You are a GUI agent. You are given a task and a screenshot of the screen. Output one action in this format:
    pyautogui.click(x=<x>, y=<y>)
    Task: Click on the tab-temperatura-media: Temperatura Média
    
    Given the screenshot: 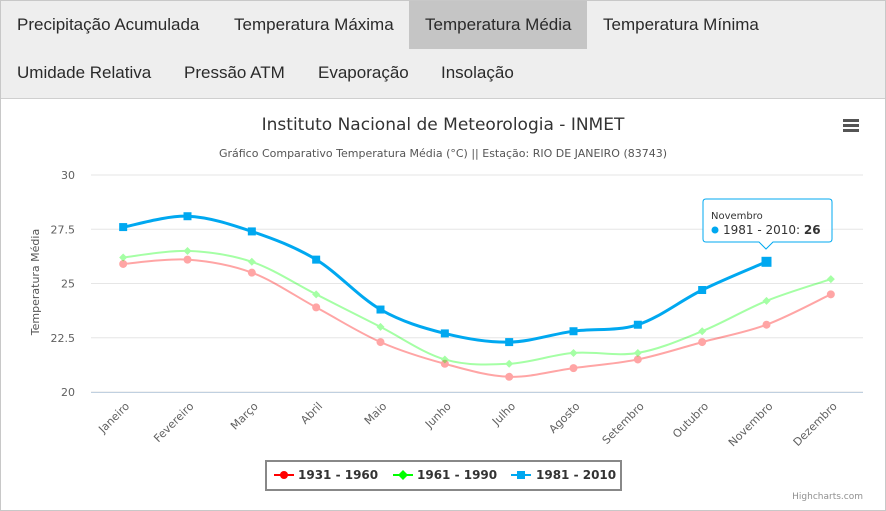 What is the action you would take?
    pyautogui.click(x=498, y=25)
    